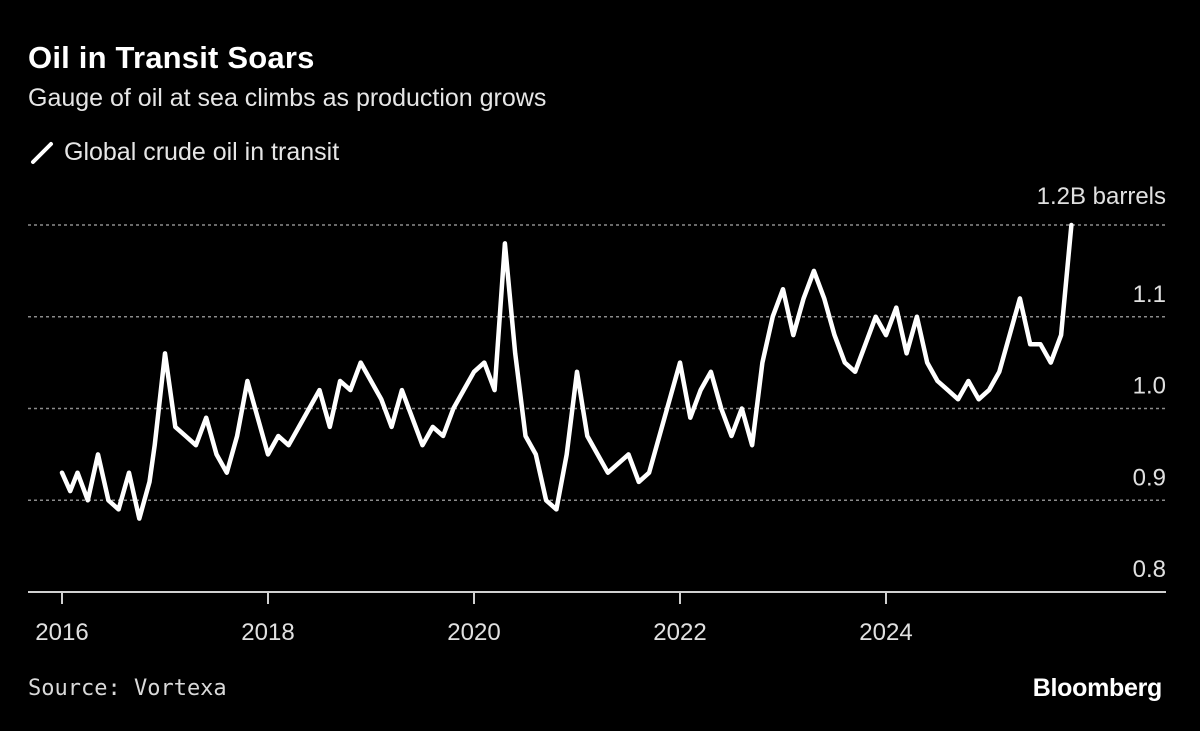 The width and height of the screenshot is (1200, 731). Describe the element at coordinates (885, 632) in the screenshot. I see `x-tick-label-2024: 2024` at that location.